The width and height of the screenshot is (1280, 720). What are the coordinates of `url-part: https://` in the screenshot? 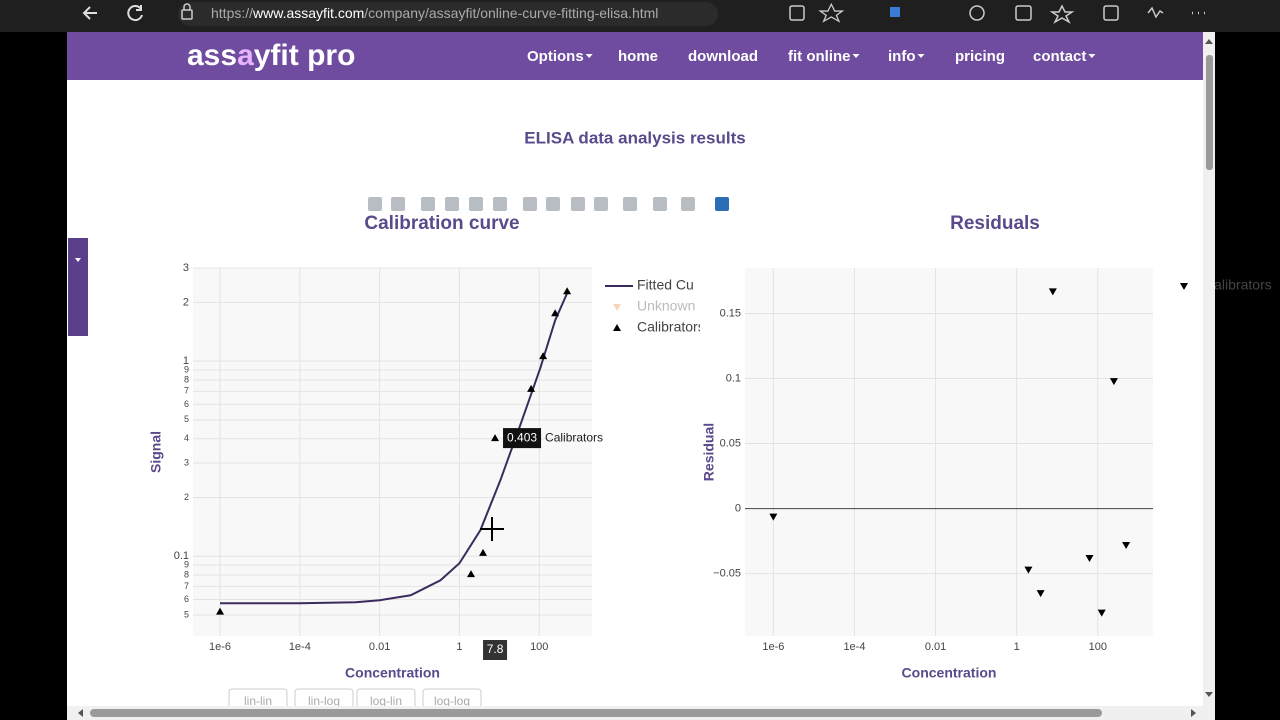 It's located at (232, 13).